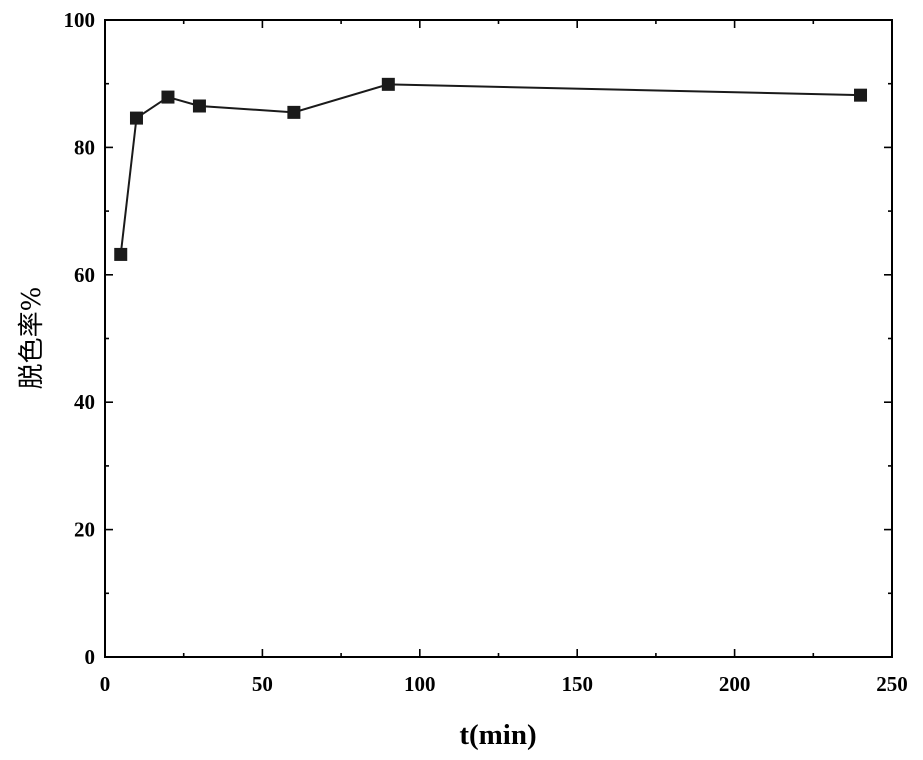  What do you see at coordinates (105, 684) in the screenshot?
I see `x-tick-label: 0` at bounding box center [105, 684].